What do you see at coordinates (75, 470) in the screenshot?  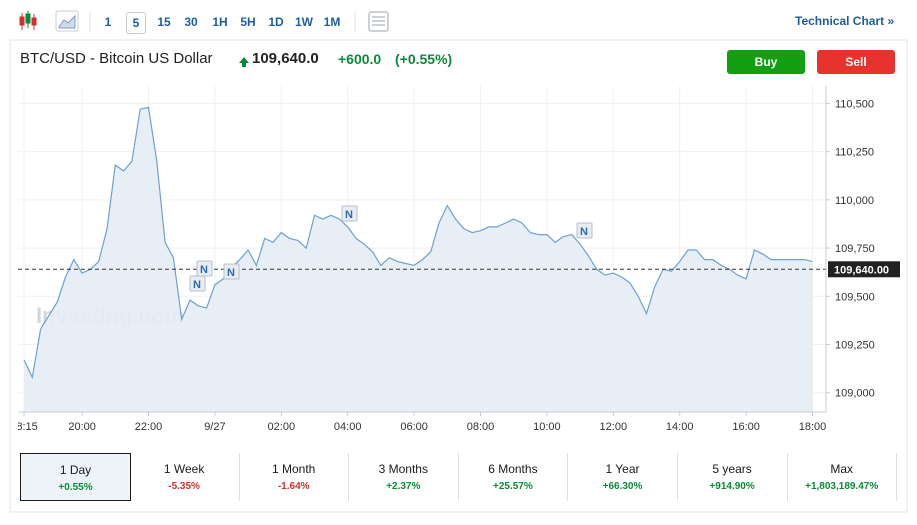 I see `period-label: 1 Day` at bounding box center [75, 470].